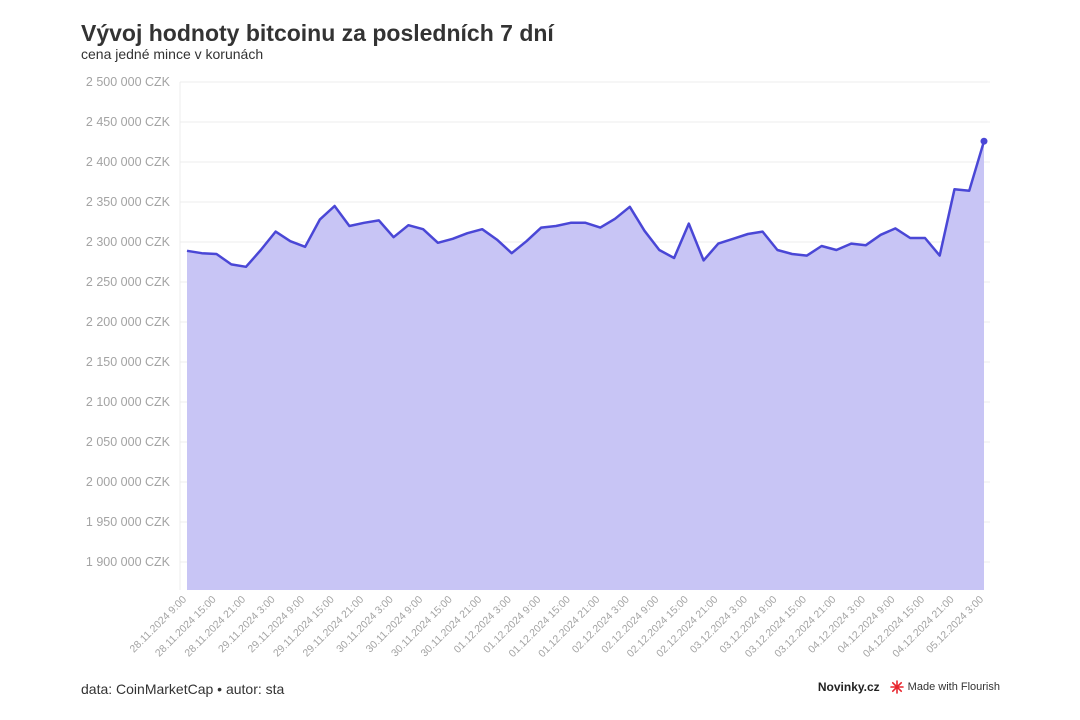 The width and height of the screenshot is (1080, 720). Describe the element at coordinates (984, 141) in the screenshot. I see `last-price-point` at that location.